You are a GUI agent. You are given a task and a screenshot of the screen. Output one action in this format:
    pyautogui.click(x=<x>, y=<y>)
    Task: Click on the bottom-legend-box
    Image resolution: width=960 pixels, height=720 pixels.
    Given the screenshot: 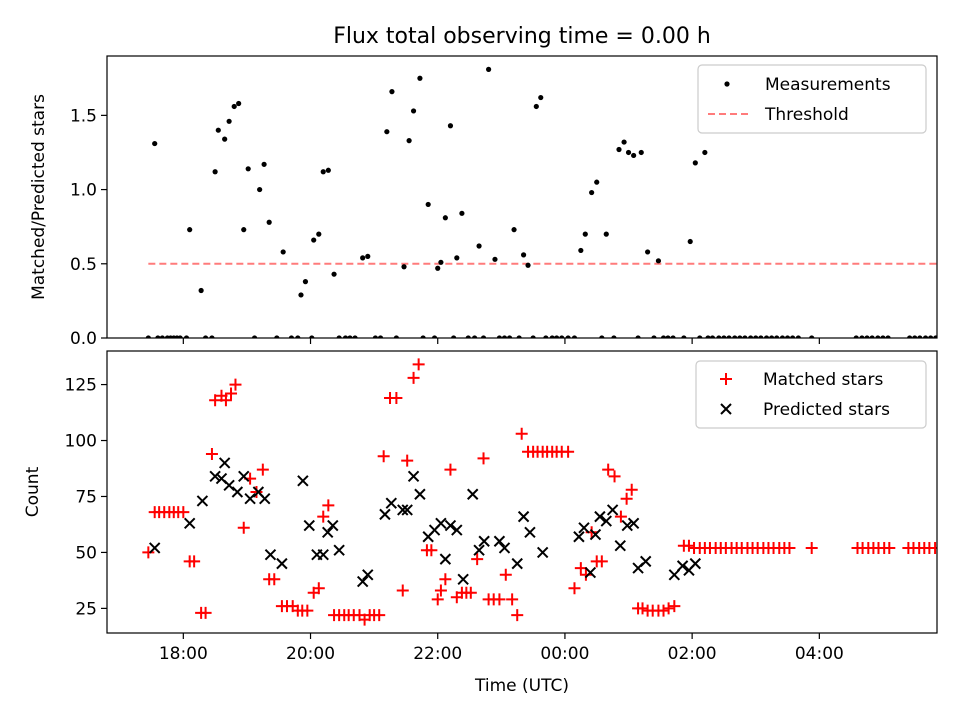 What is the action you would take?
    pyautogui.click(x=811, y=394)
    